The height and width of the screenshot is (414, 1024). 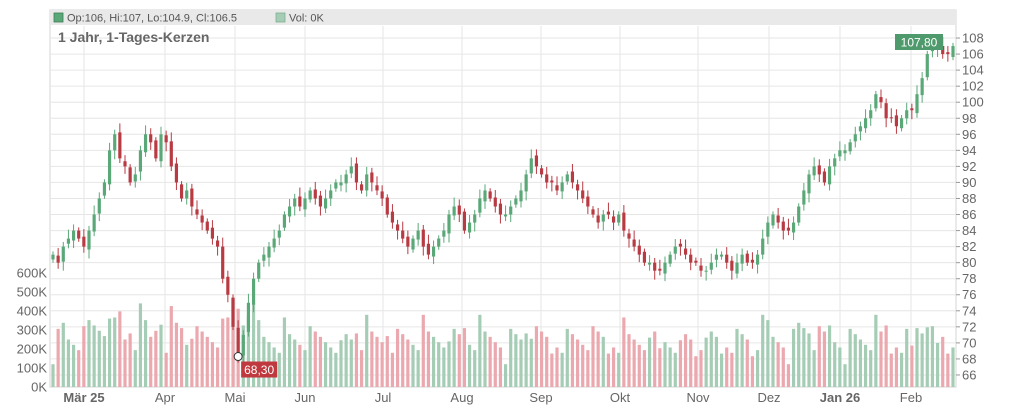 I want to click on price-tick-label: 108, so click(x=973, y=38).